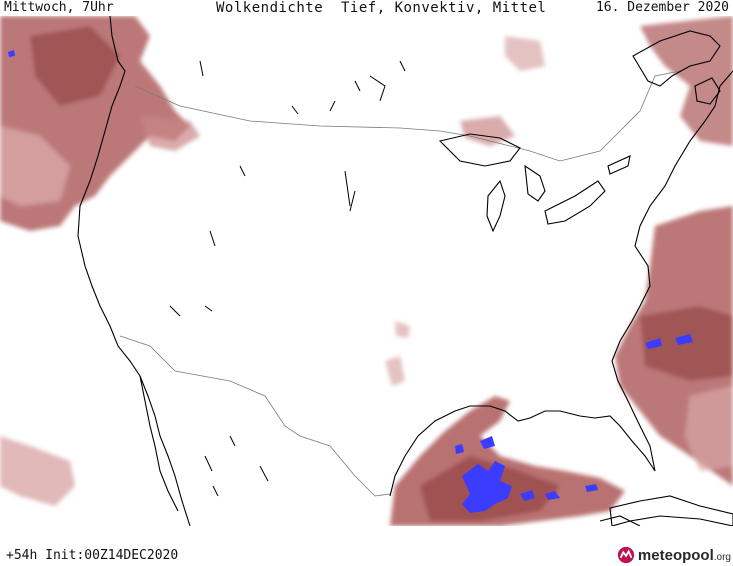 The width and height of the screenshot is (733, 566). I want to click on valid-date-label: 16. Dezember 2020, so click(662, 7).